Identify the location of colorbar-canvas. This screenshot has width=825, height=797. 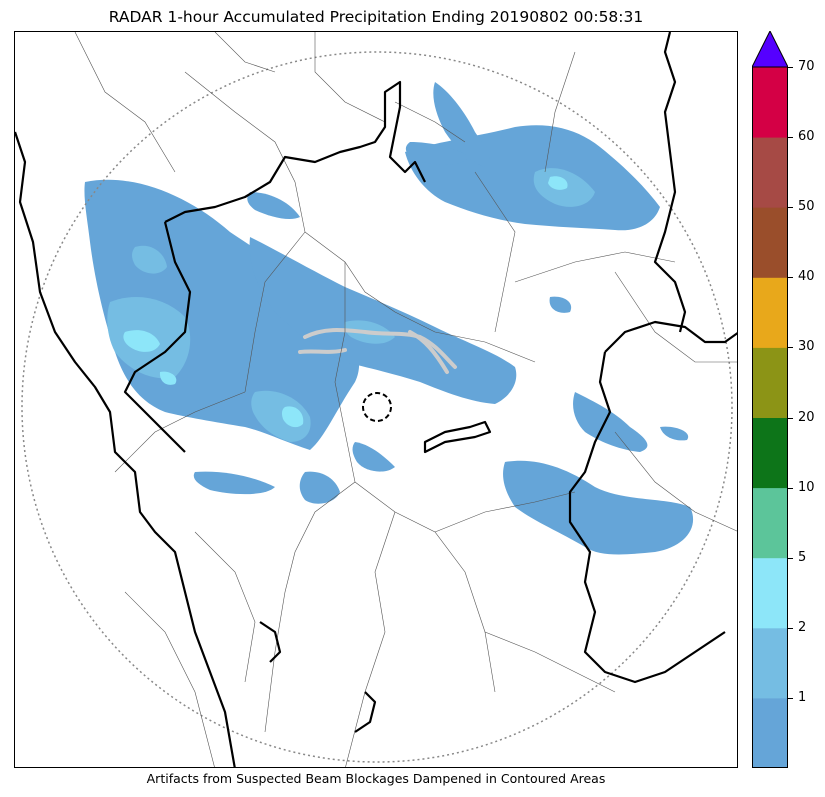
(770, 399).